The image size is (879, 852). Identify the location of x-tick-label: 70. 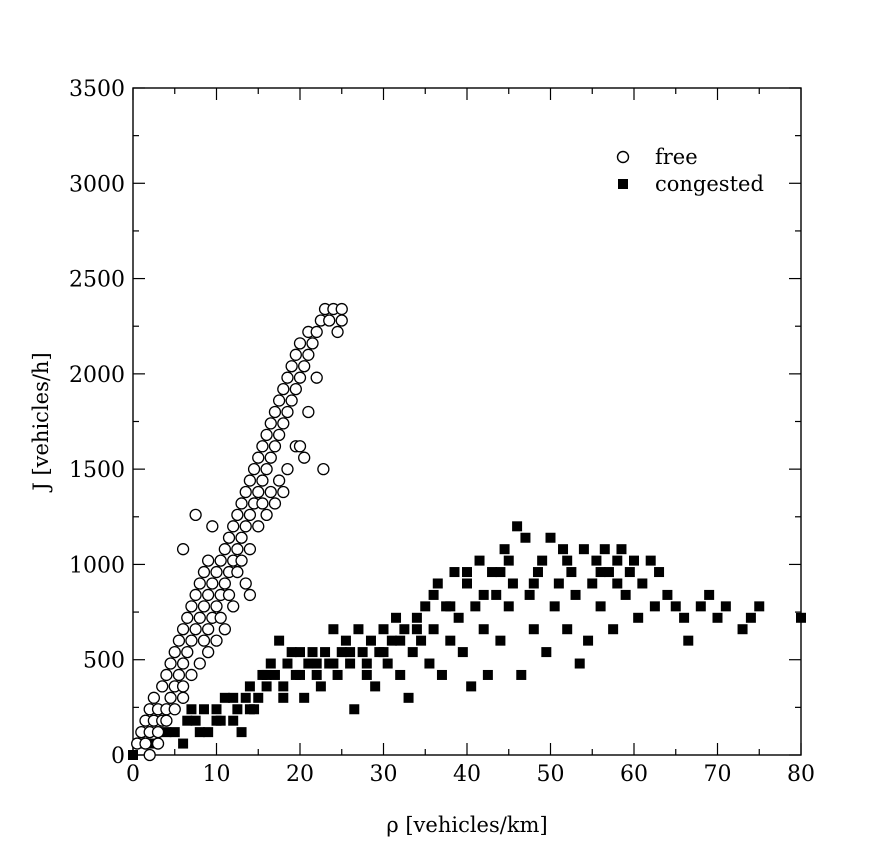
(718, 774).